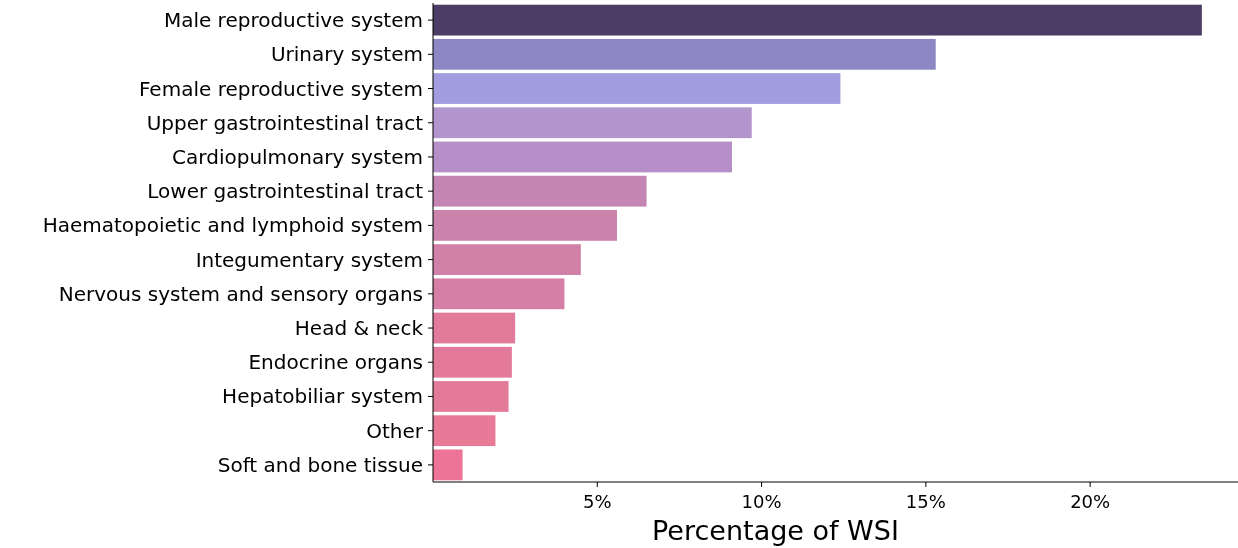 This screenshot has width=1238, height=548. I want to click on x-tick-label: 5%, so click(597, 501).